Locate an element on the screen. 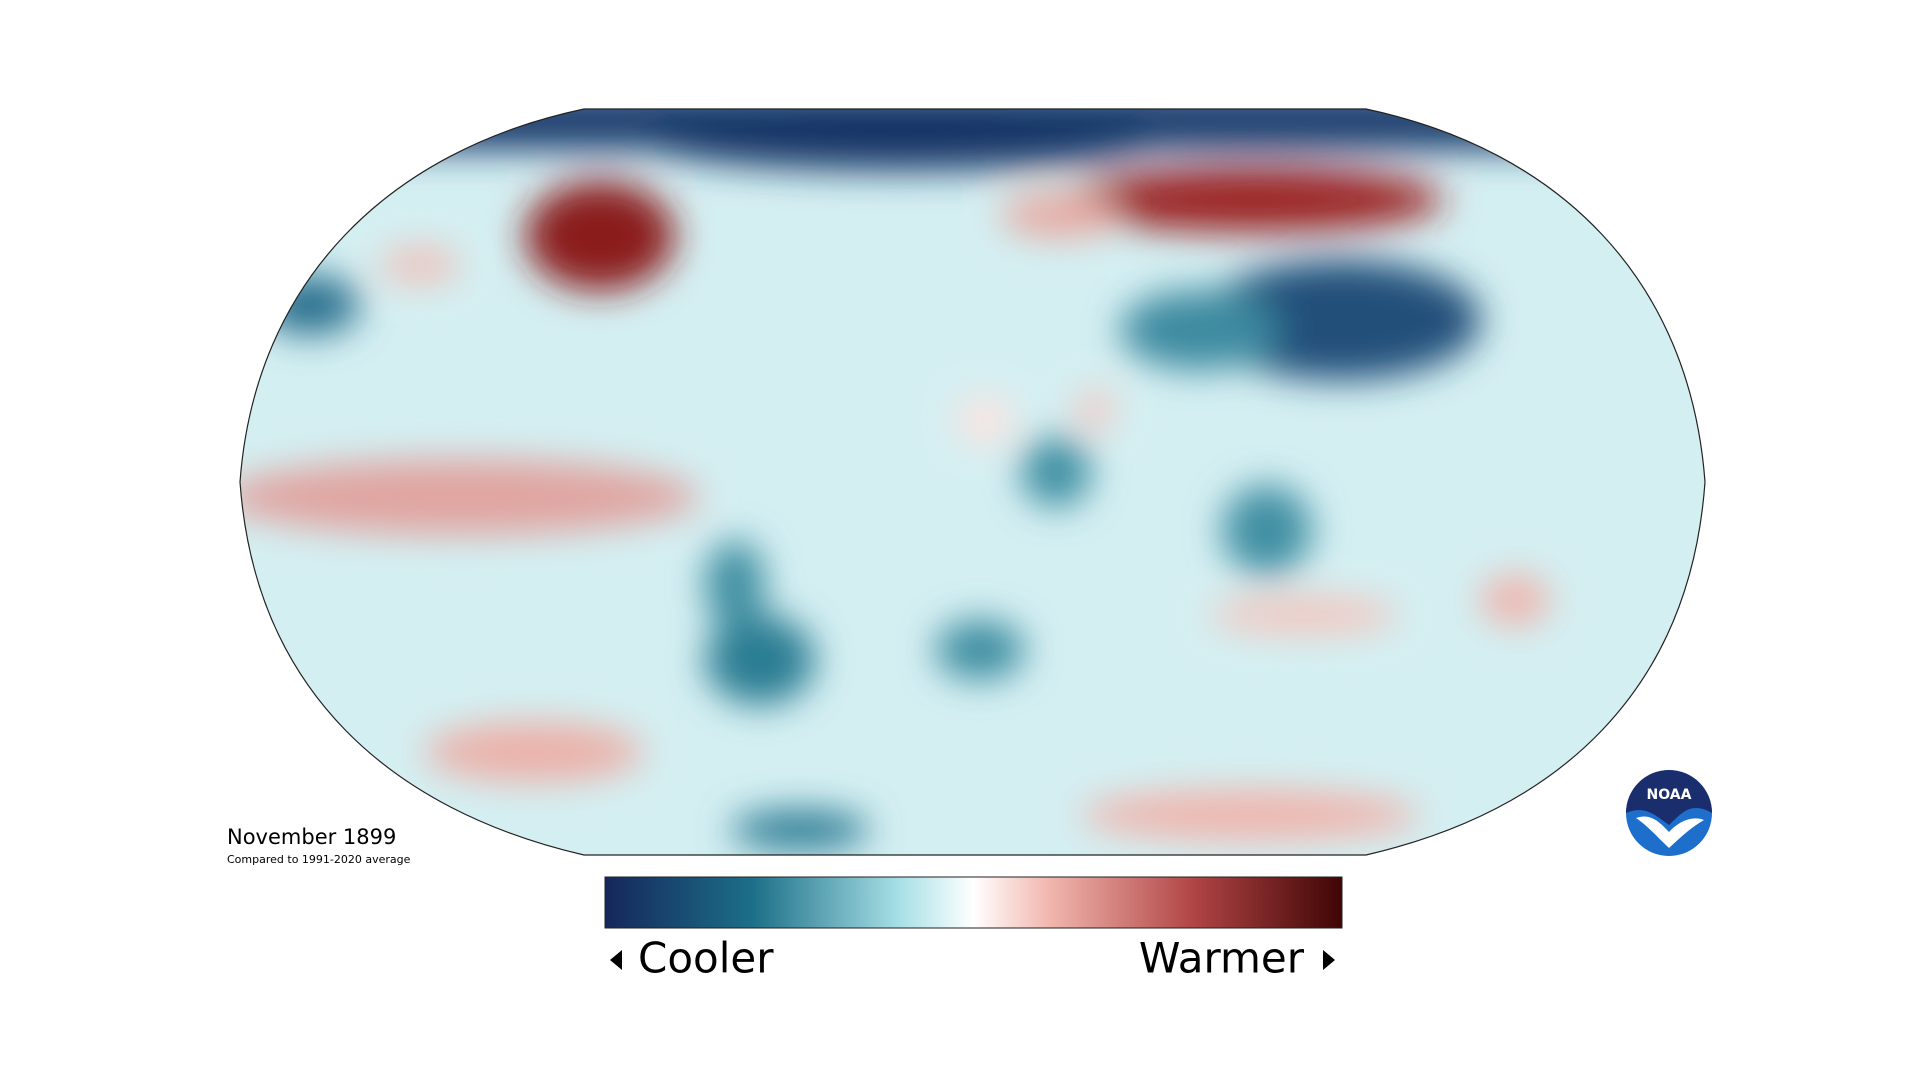 The image size is (1920, 1080). arrow-left is located at coordinates (616, 960).